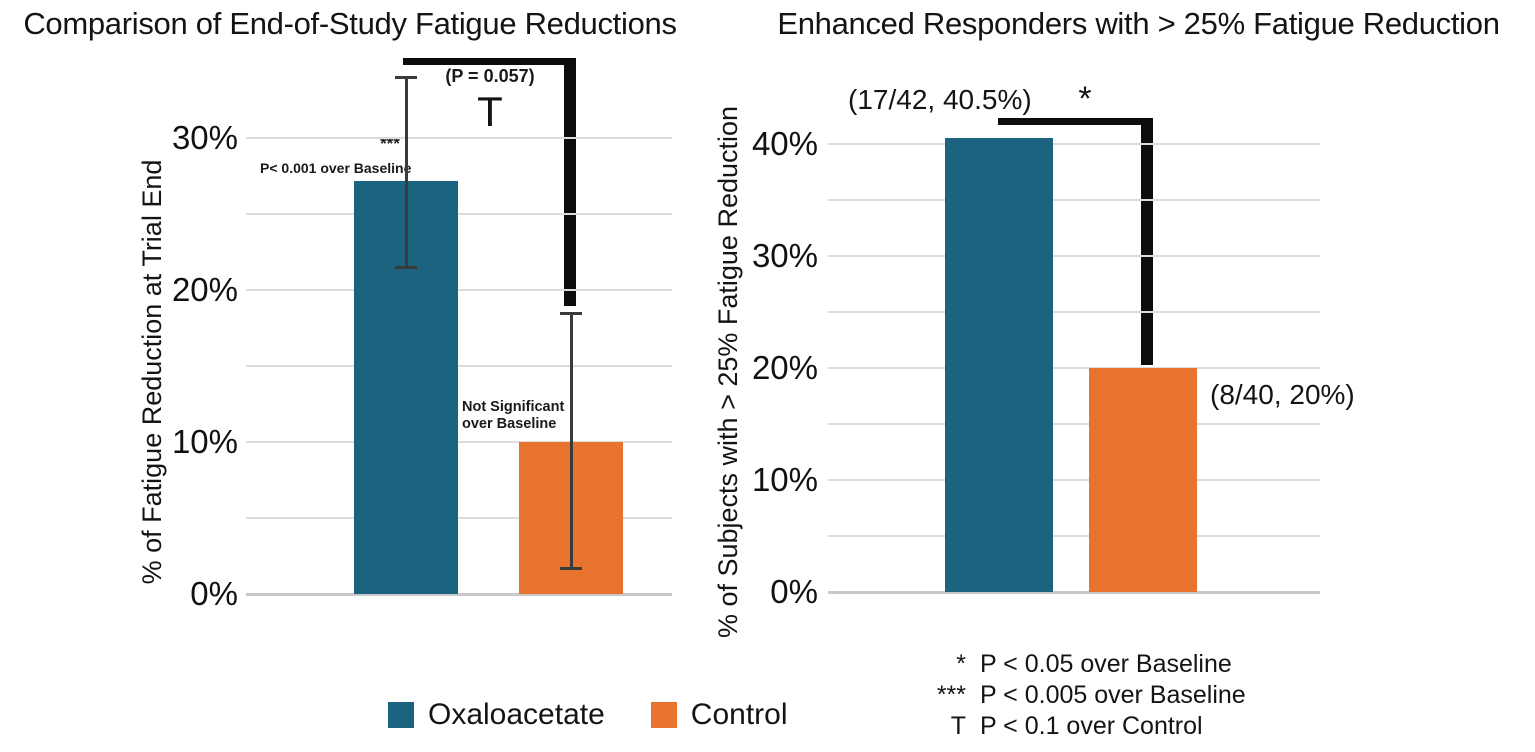 Image resolution: width=1535 pixels, height=752 pixels. I want to click on footnote-row: * P < 0.05 over Baseline, so click(1063, 664).